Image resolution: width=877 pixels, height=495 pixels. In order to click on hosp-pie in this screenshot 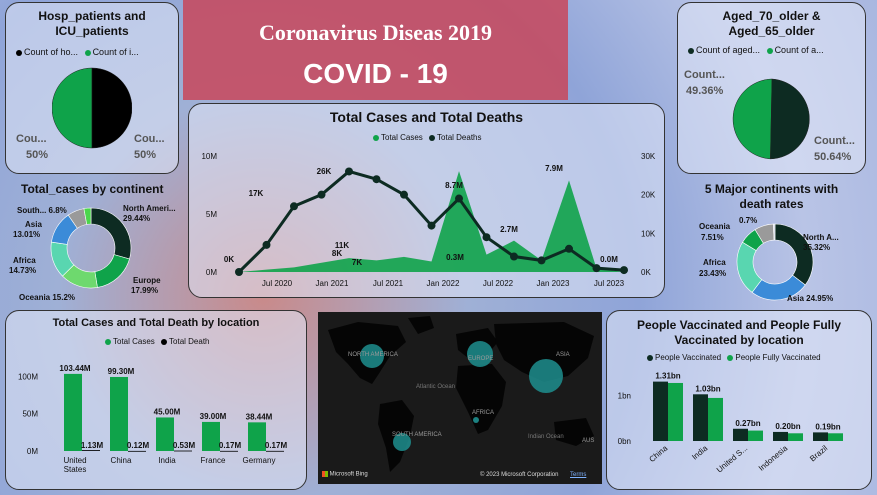, I will do `click(92, 108)`.